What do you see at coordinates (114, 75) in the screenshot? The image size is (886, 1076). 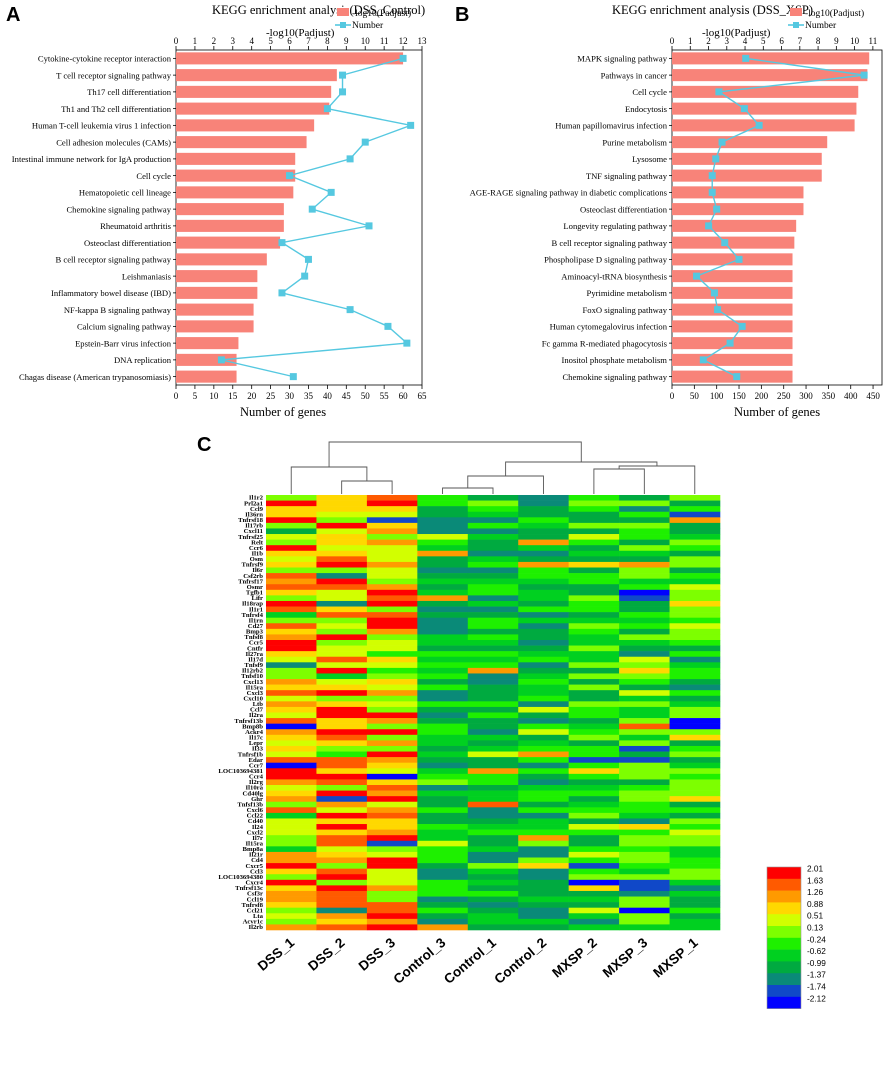 I see `category-label: T cell receptor signaling pathway` at bounding box center [114, 75].